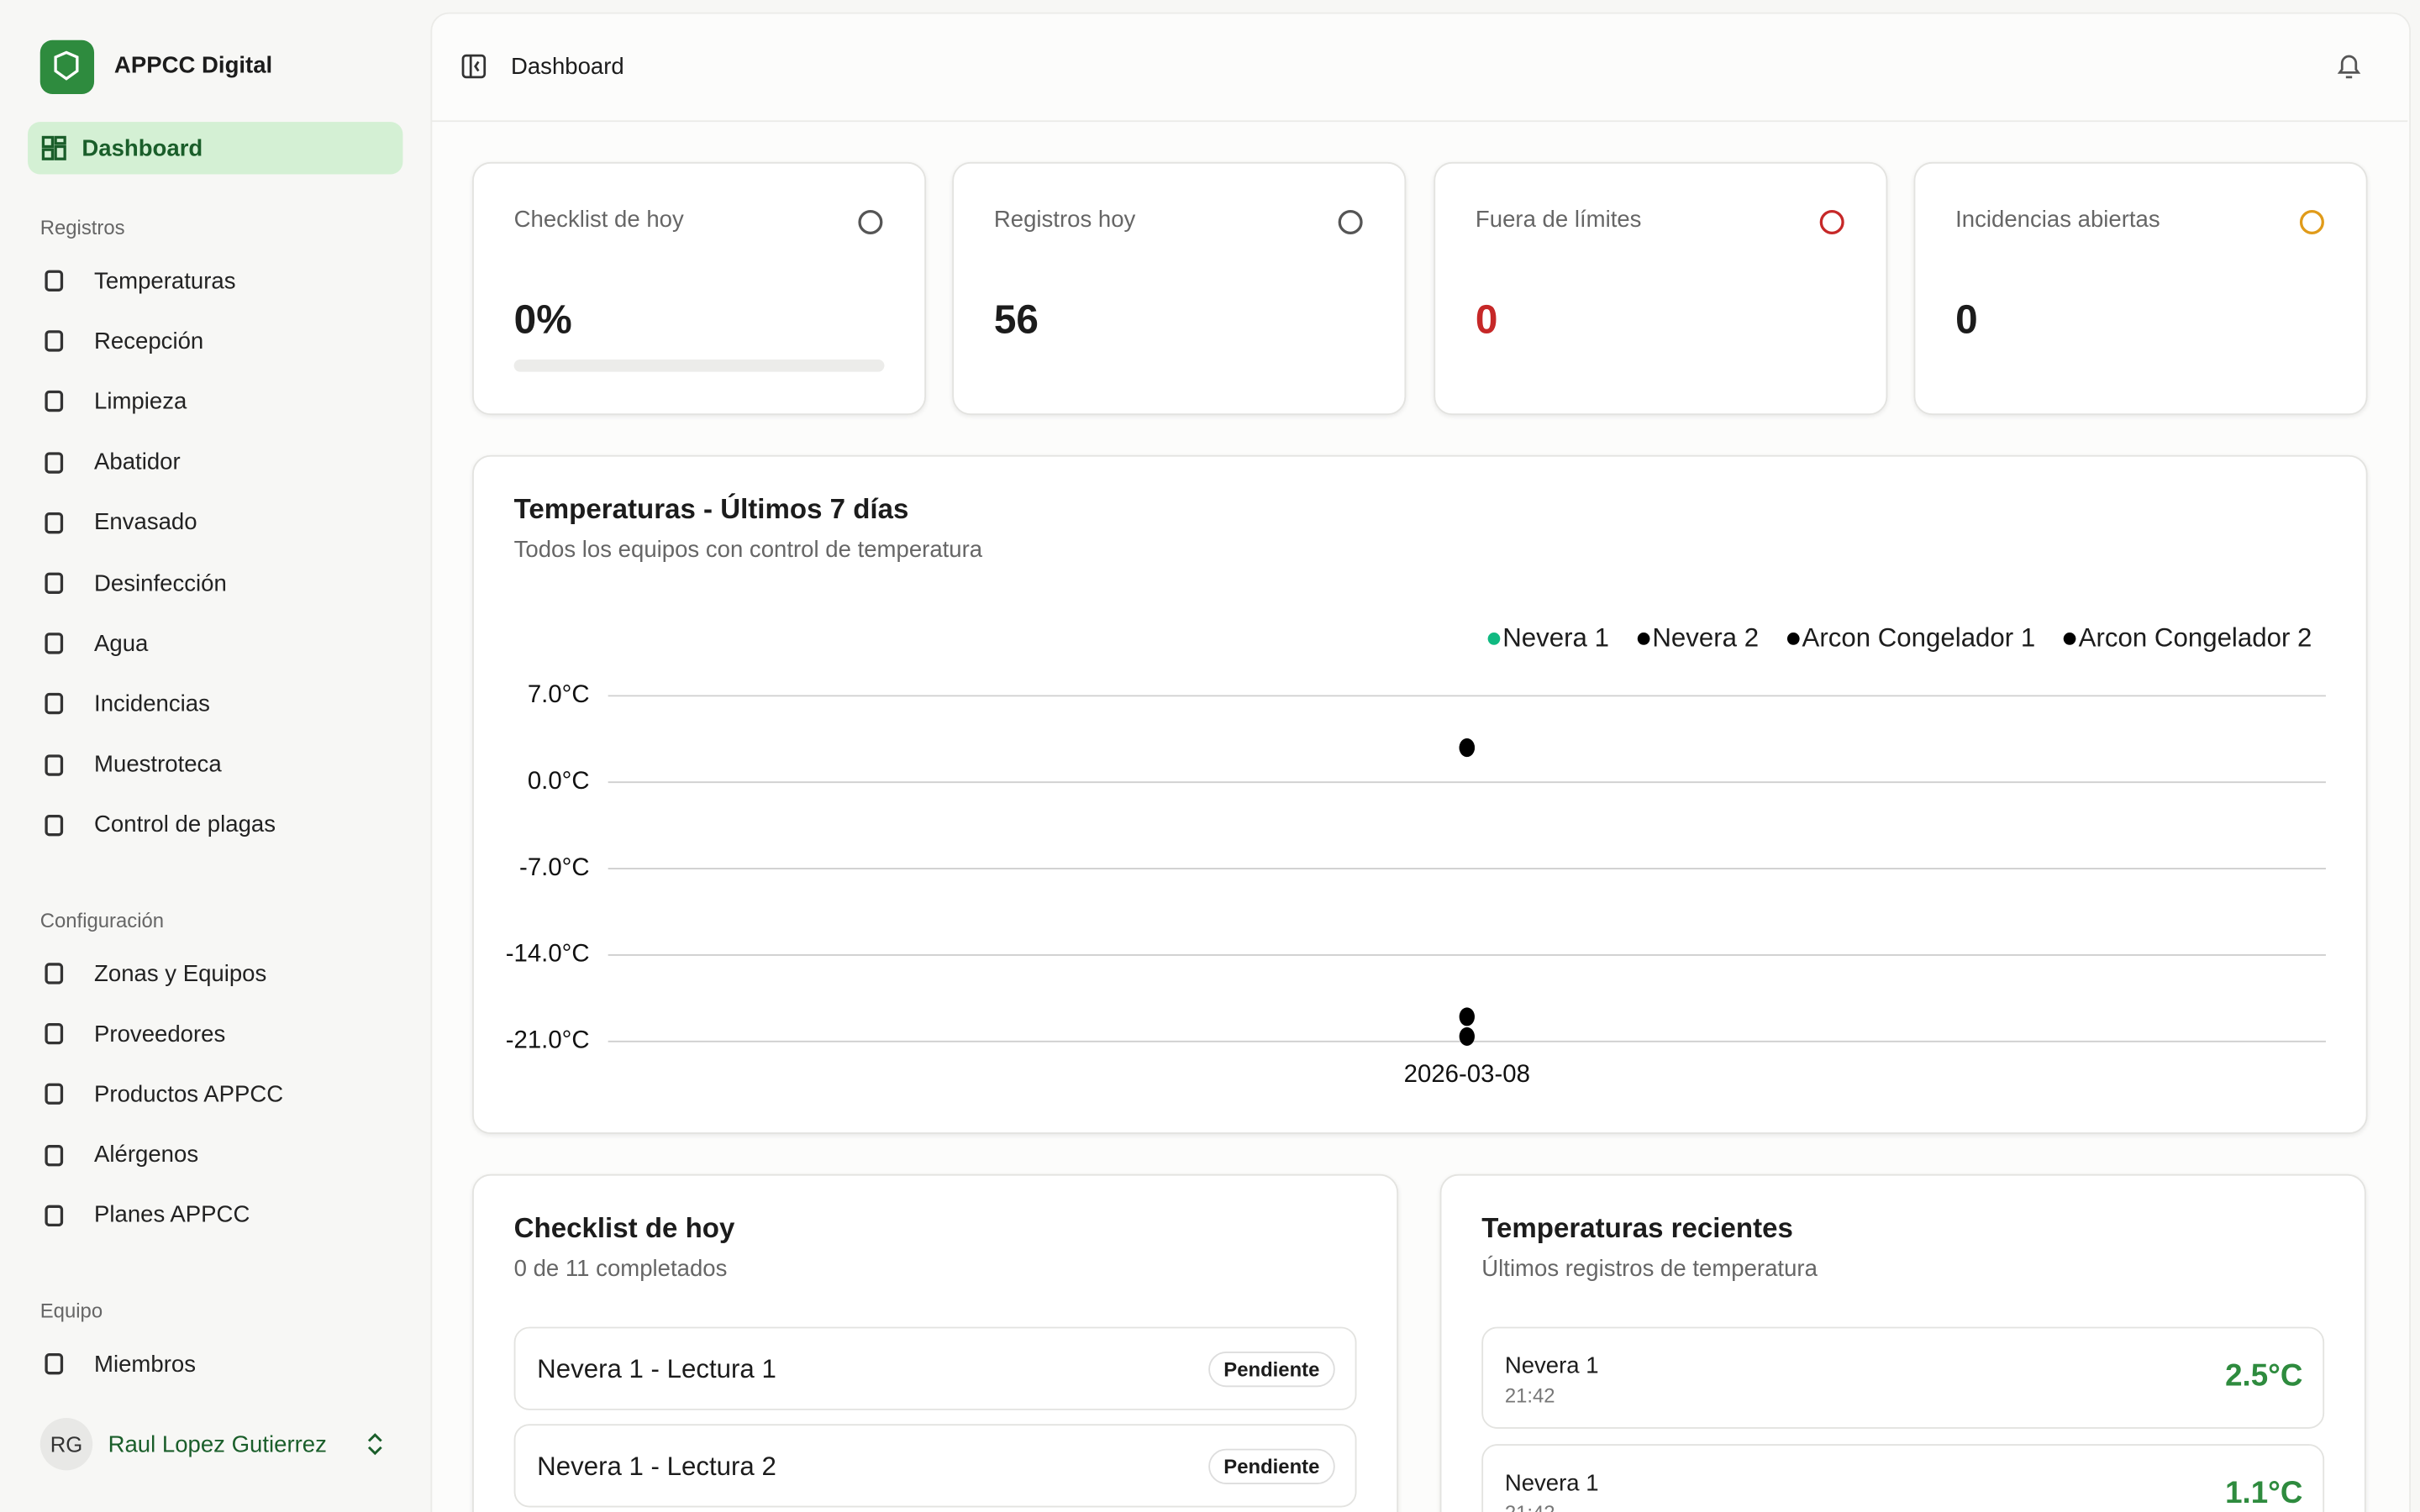 Image resolution: width=2420 pixels, height=1512 pixels. Describe the element at coordinates (215, 462) in the screenshot. I see `nav-item: Abatidor` at that location.